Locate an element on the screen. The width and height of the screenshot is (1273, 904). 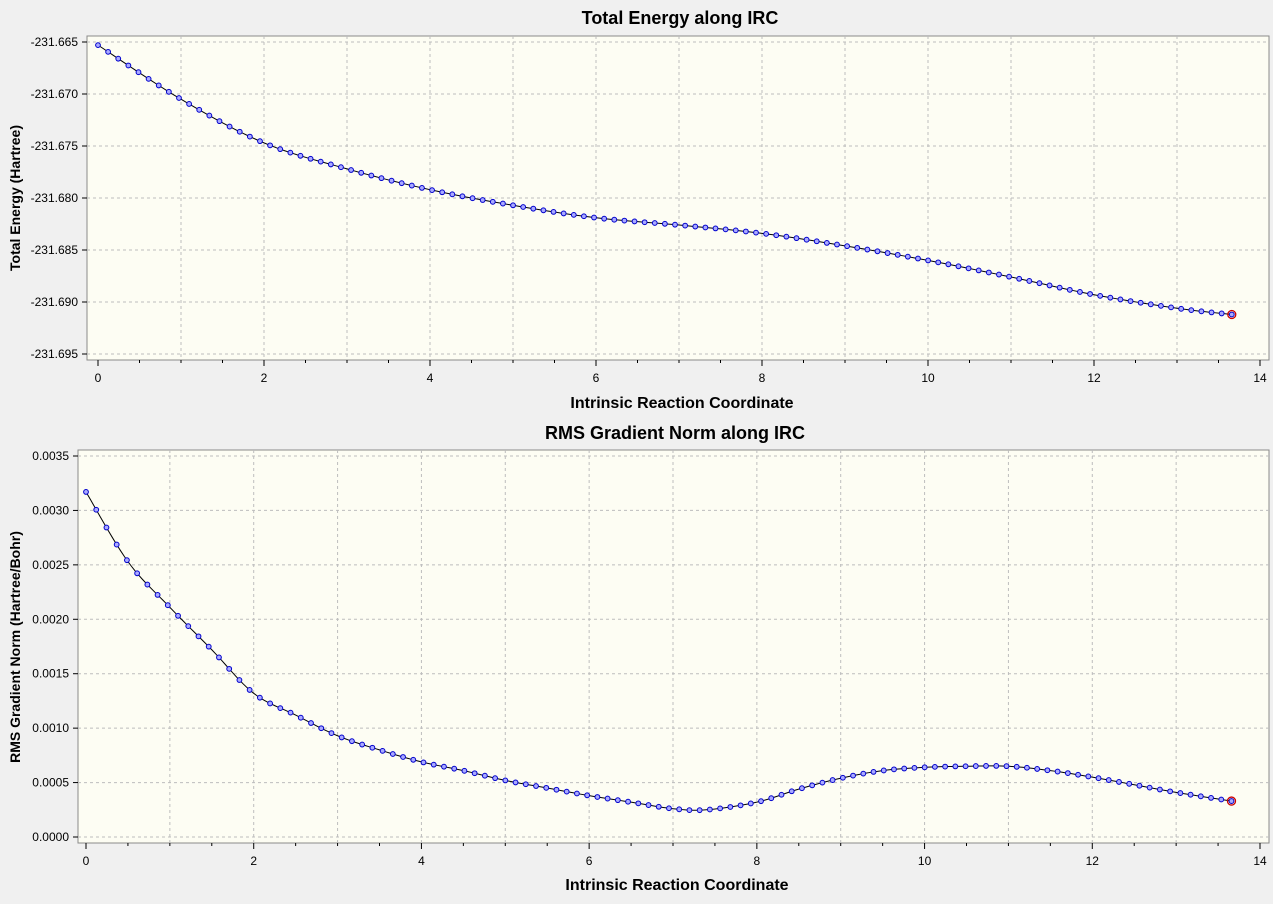
gradient-highlighted-point is located at coordinates (1231, 801).